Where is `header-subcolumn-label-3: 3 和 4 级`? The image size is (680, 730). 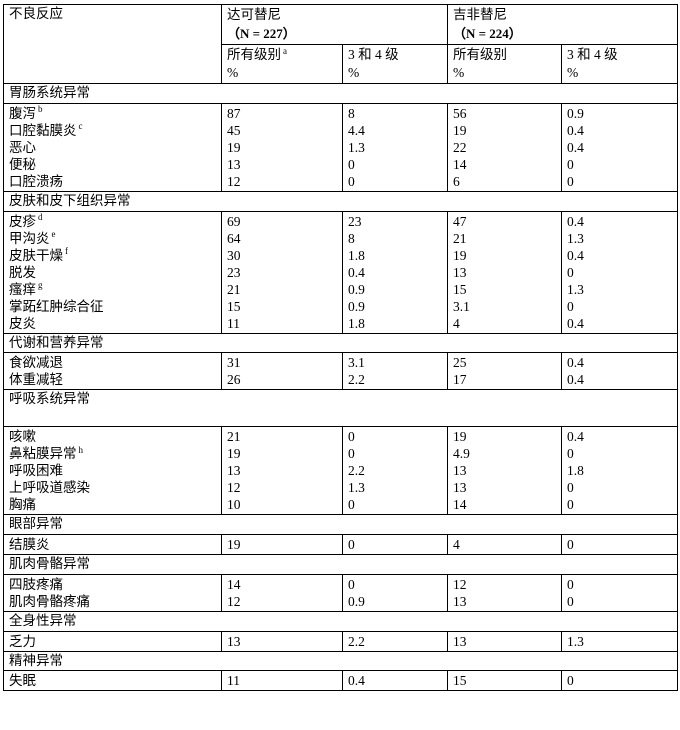 header-subcolumn-label-3: 3 和 4 级 is located at coordinates (592, 55).